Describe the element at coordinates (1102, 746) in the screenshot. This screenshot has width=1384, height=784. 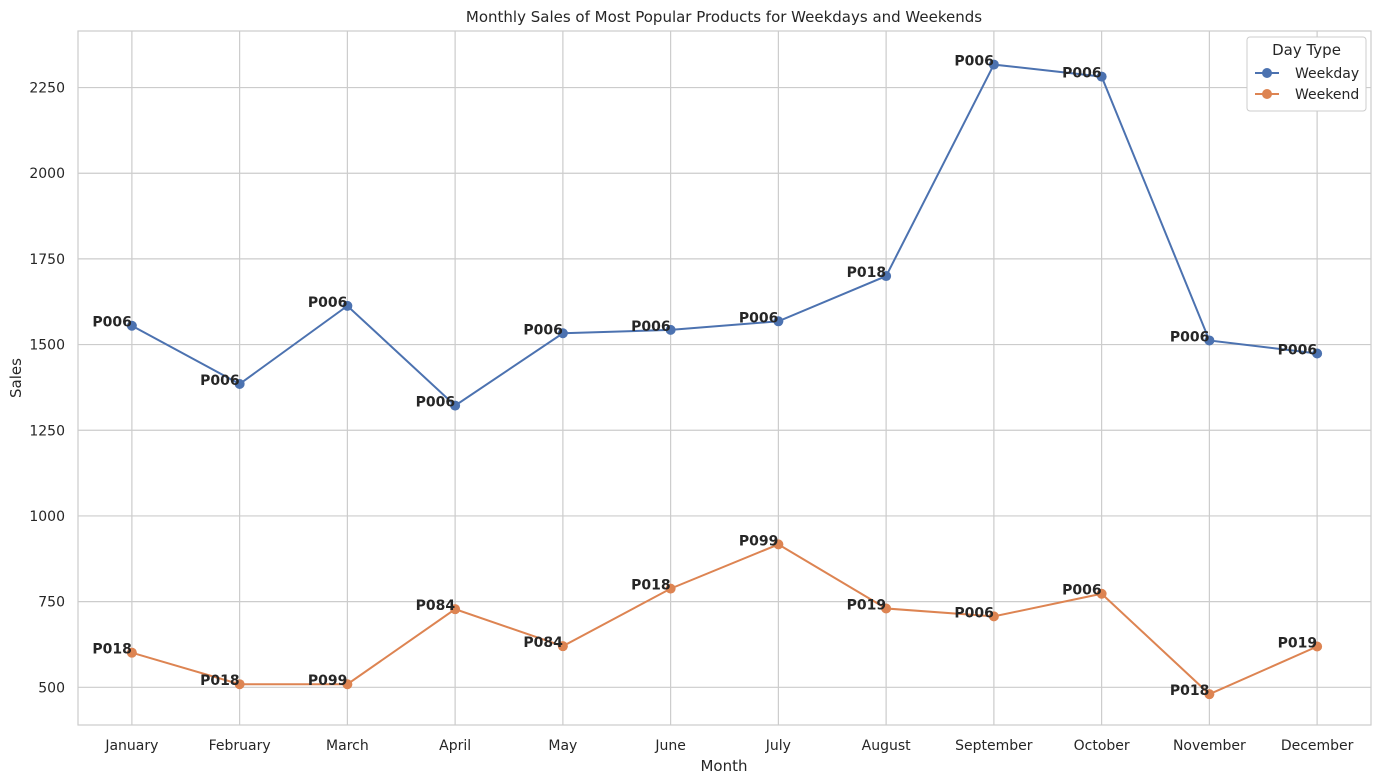
I see `x-tick-label: October` at that location.